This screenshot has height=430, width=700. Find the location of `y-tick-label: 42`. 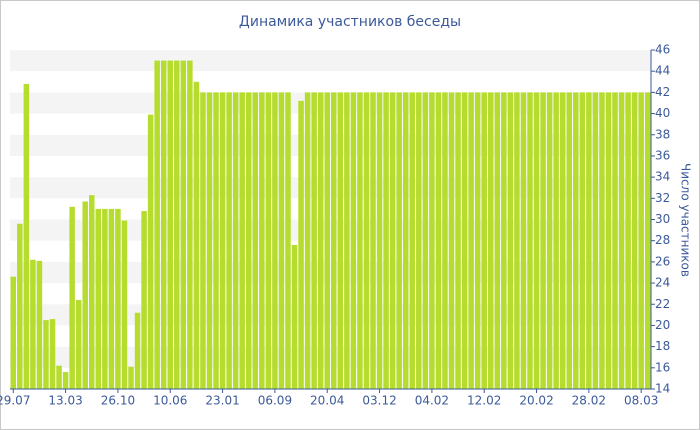

y-tick-label: 42 is located at coordinates (662, 92).